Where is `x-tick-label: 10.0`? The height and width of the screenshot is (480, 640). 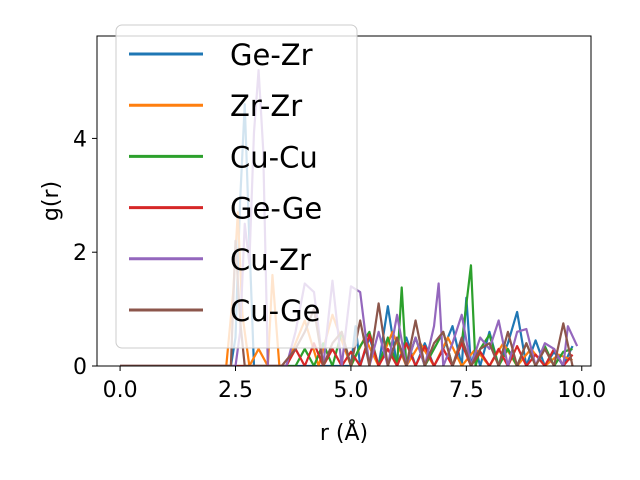
x-tick-label: 10.0 is located at coordinates (581, 390).